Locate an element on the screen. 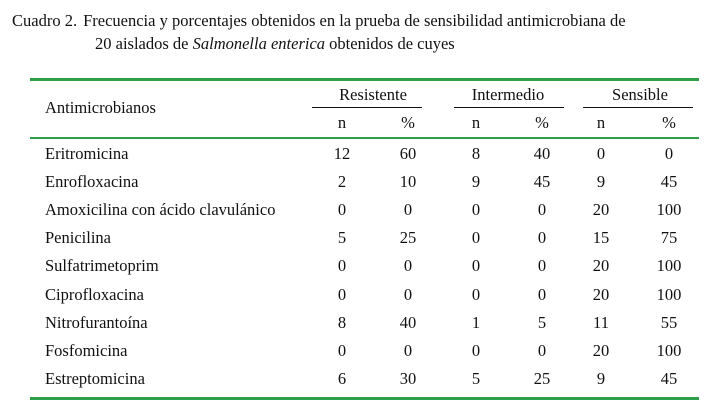 This screenshot has width=720, height=411. cell-resistente-n: 8 is located at coordinates (342, 322).